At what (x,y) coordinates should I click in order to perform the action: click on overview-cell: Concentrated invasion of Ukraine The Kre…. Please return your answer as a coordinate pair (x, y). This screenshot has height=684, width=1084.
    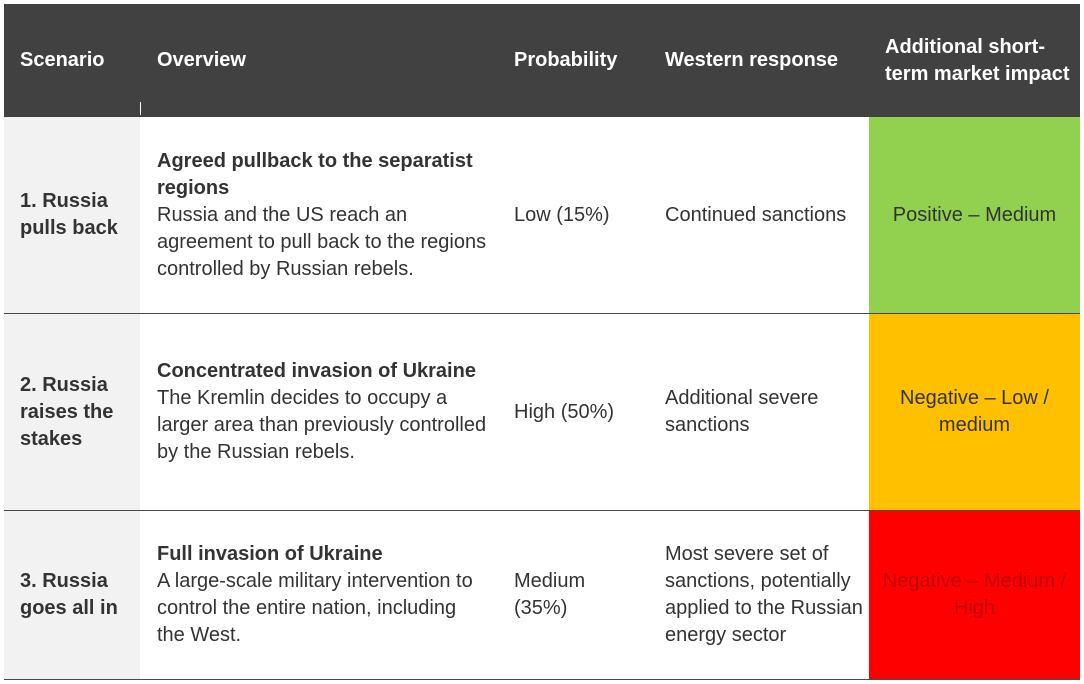
    Looking at the image, I should click on (322, 412).